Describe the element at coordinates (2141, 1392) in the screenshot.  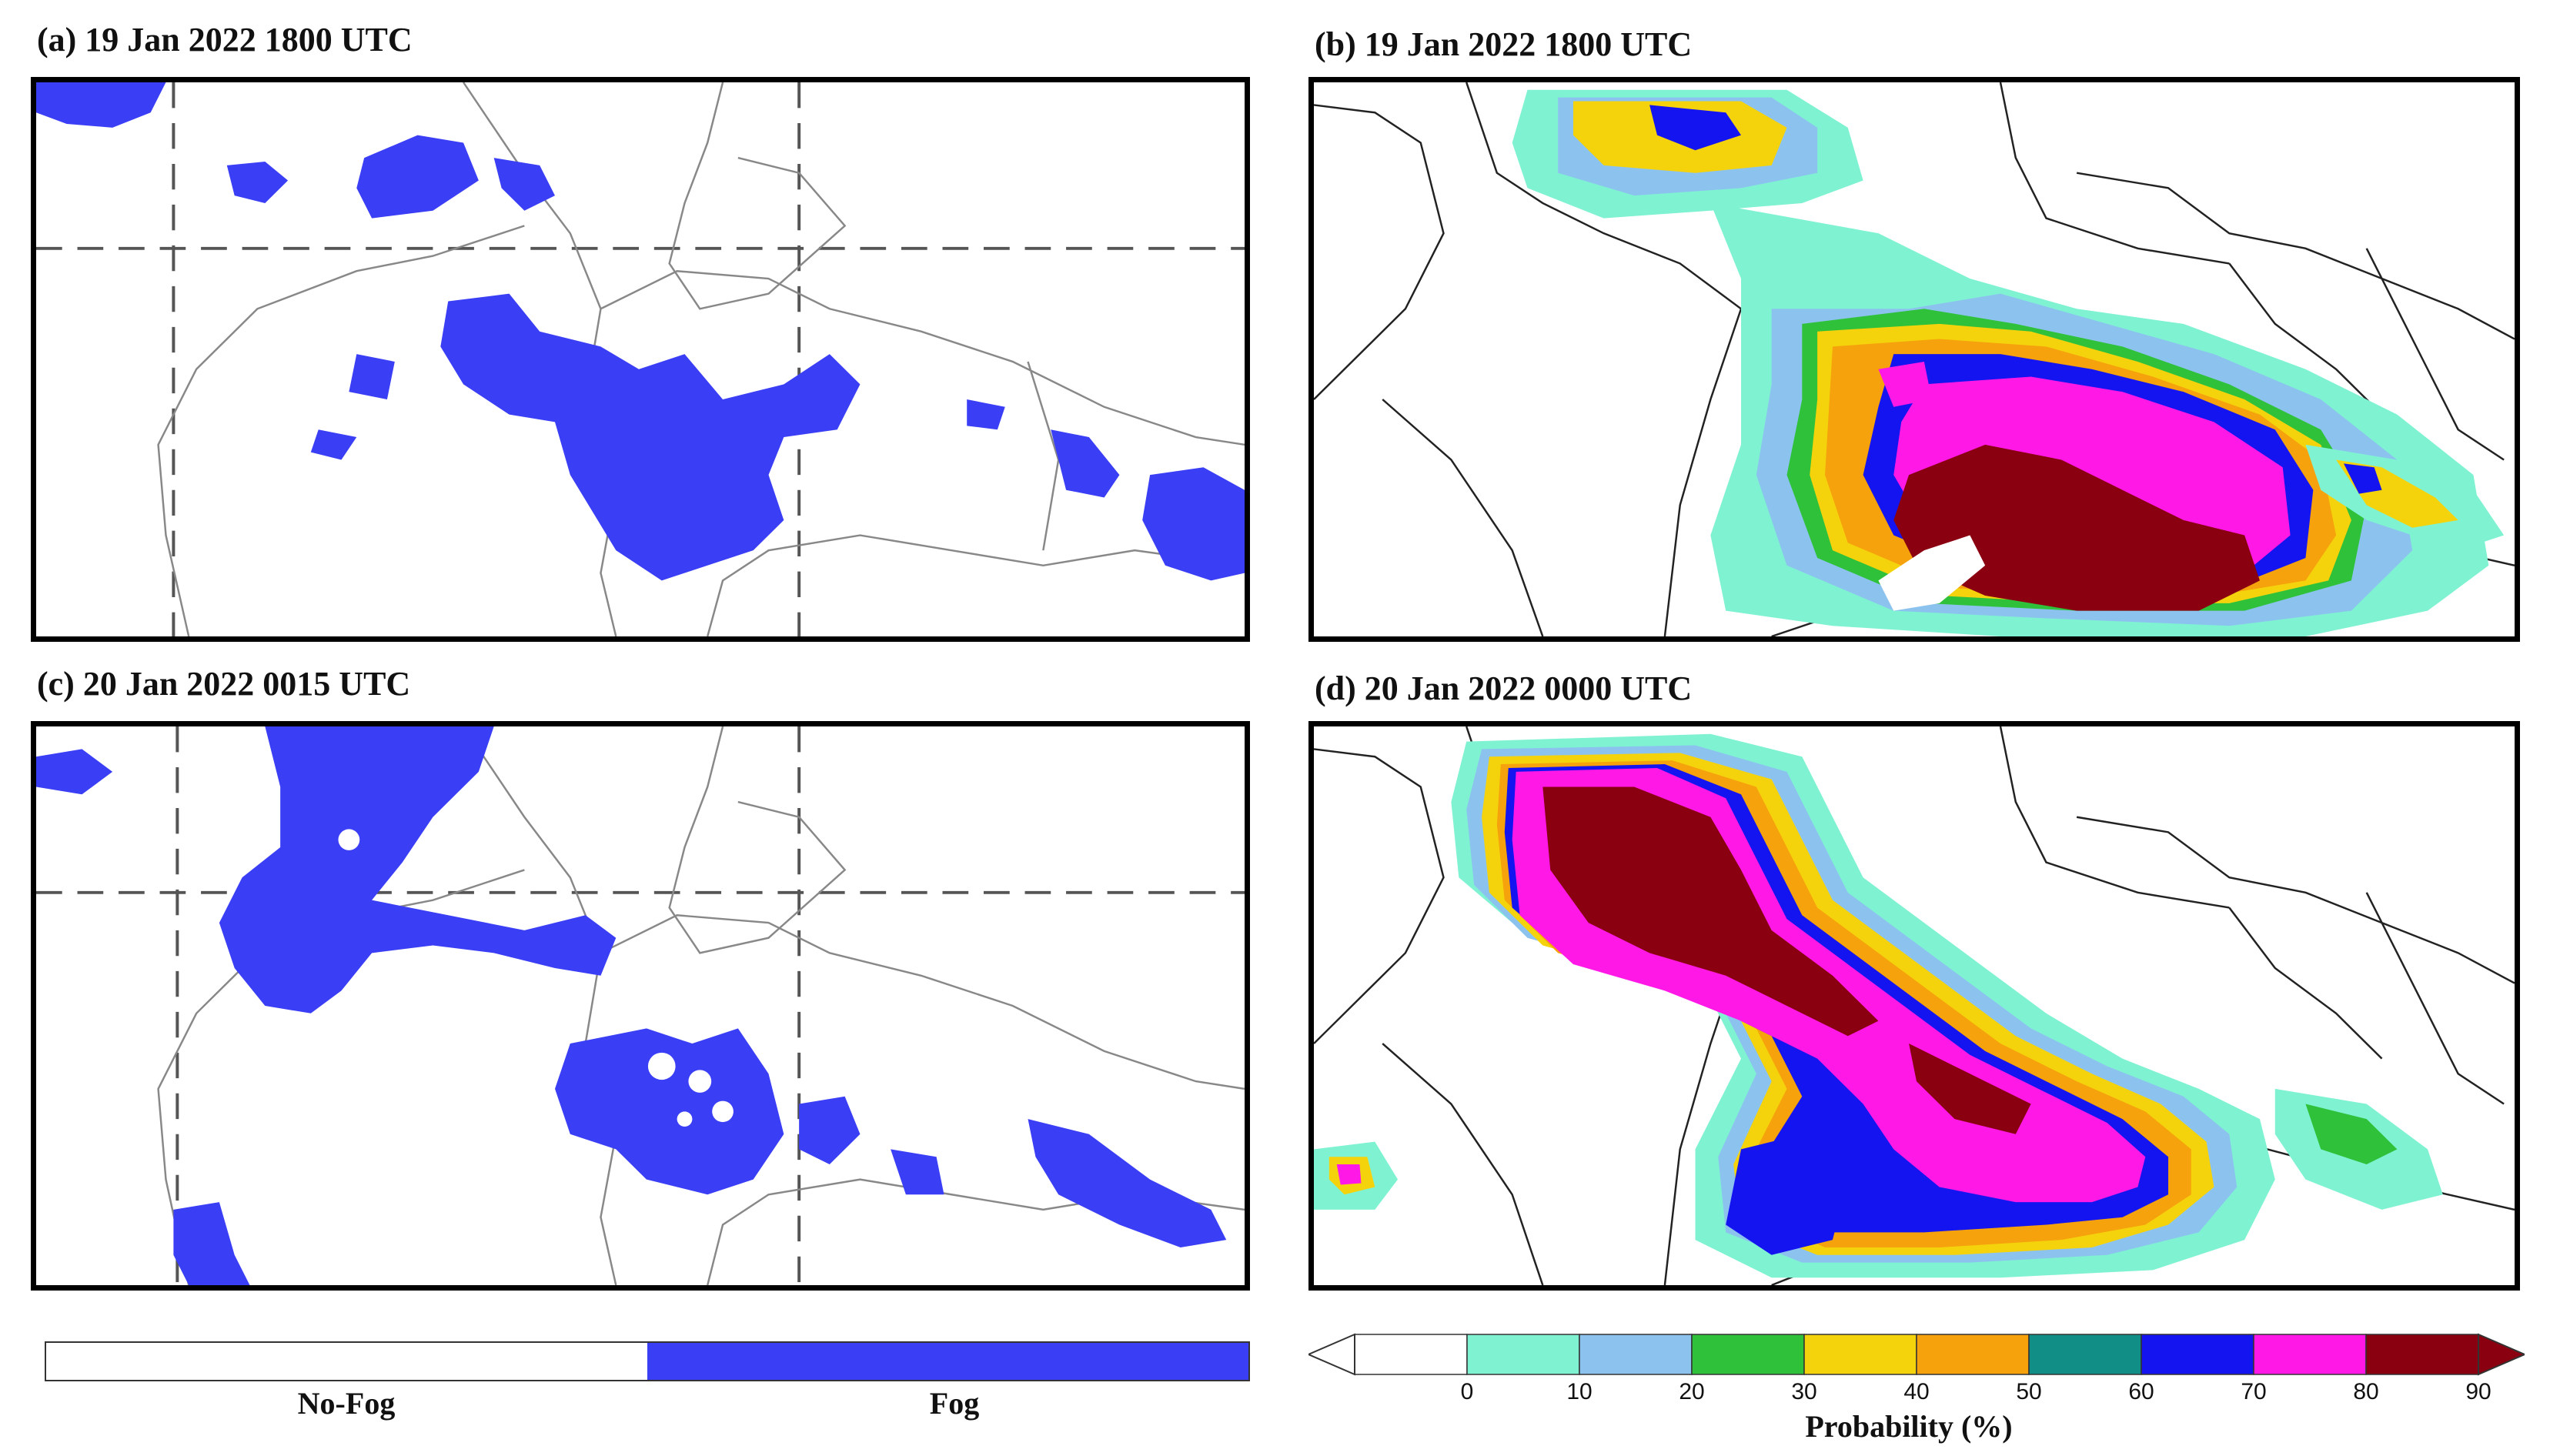
I see `colorbar-tick-label: 60` at that location.